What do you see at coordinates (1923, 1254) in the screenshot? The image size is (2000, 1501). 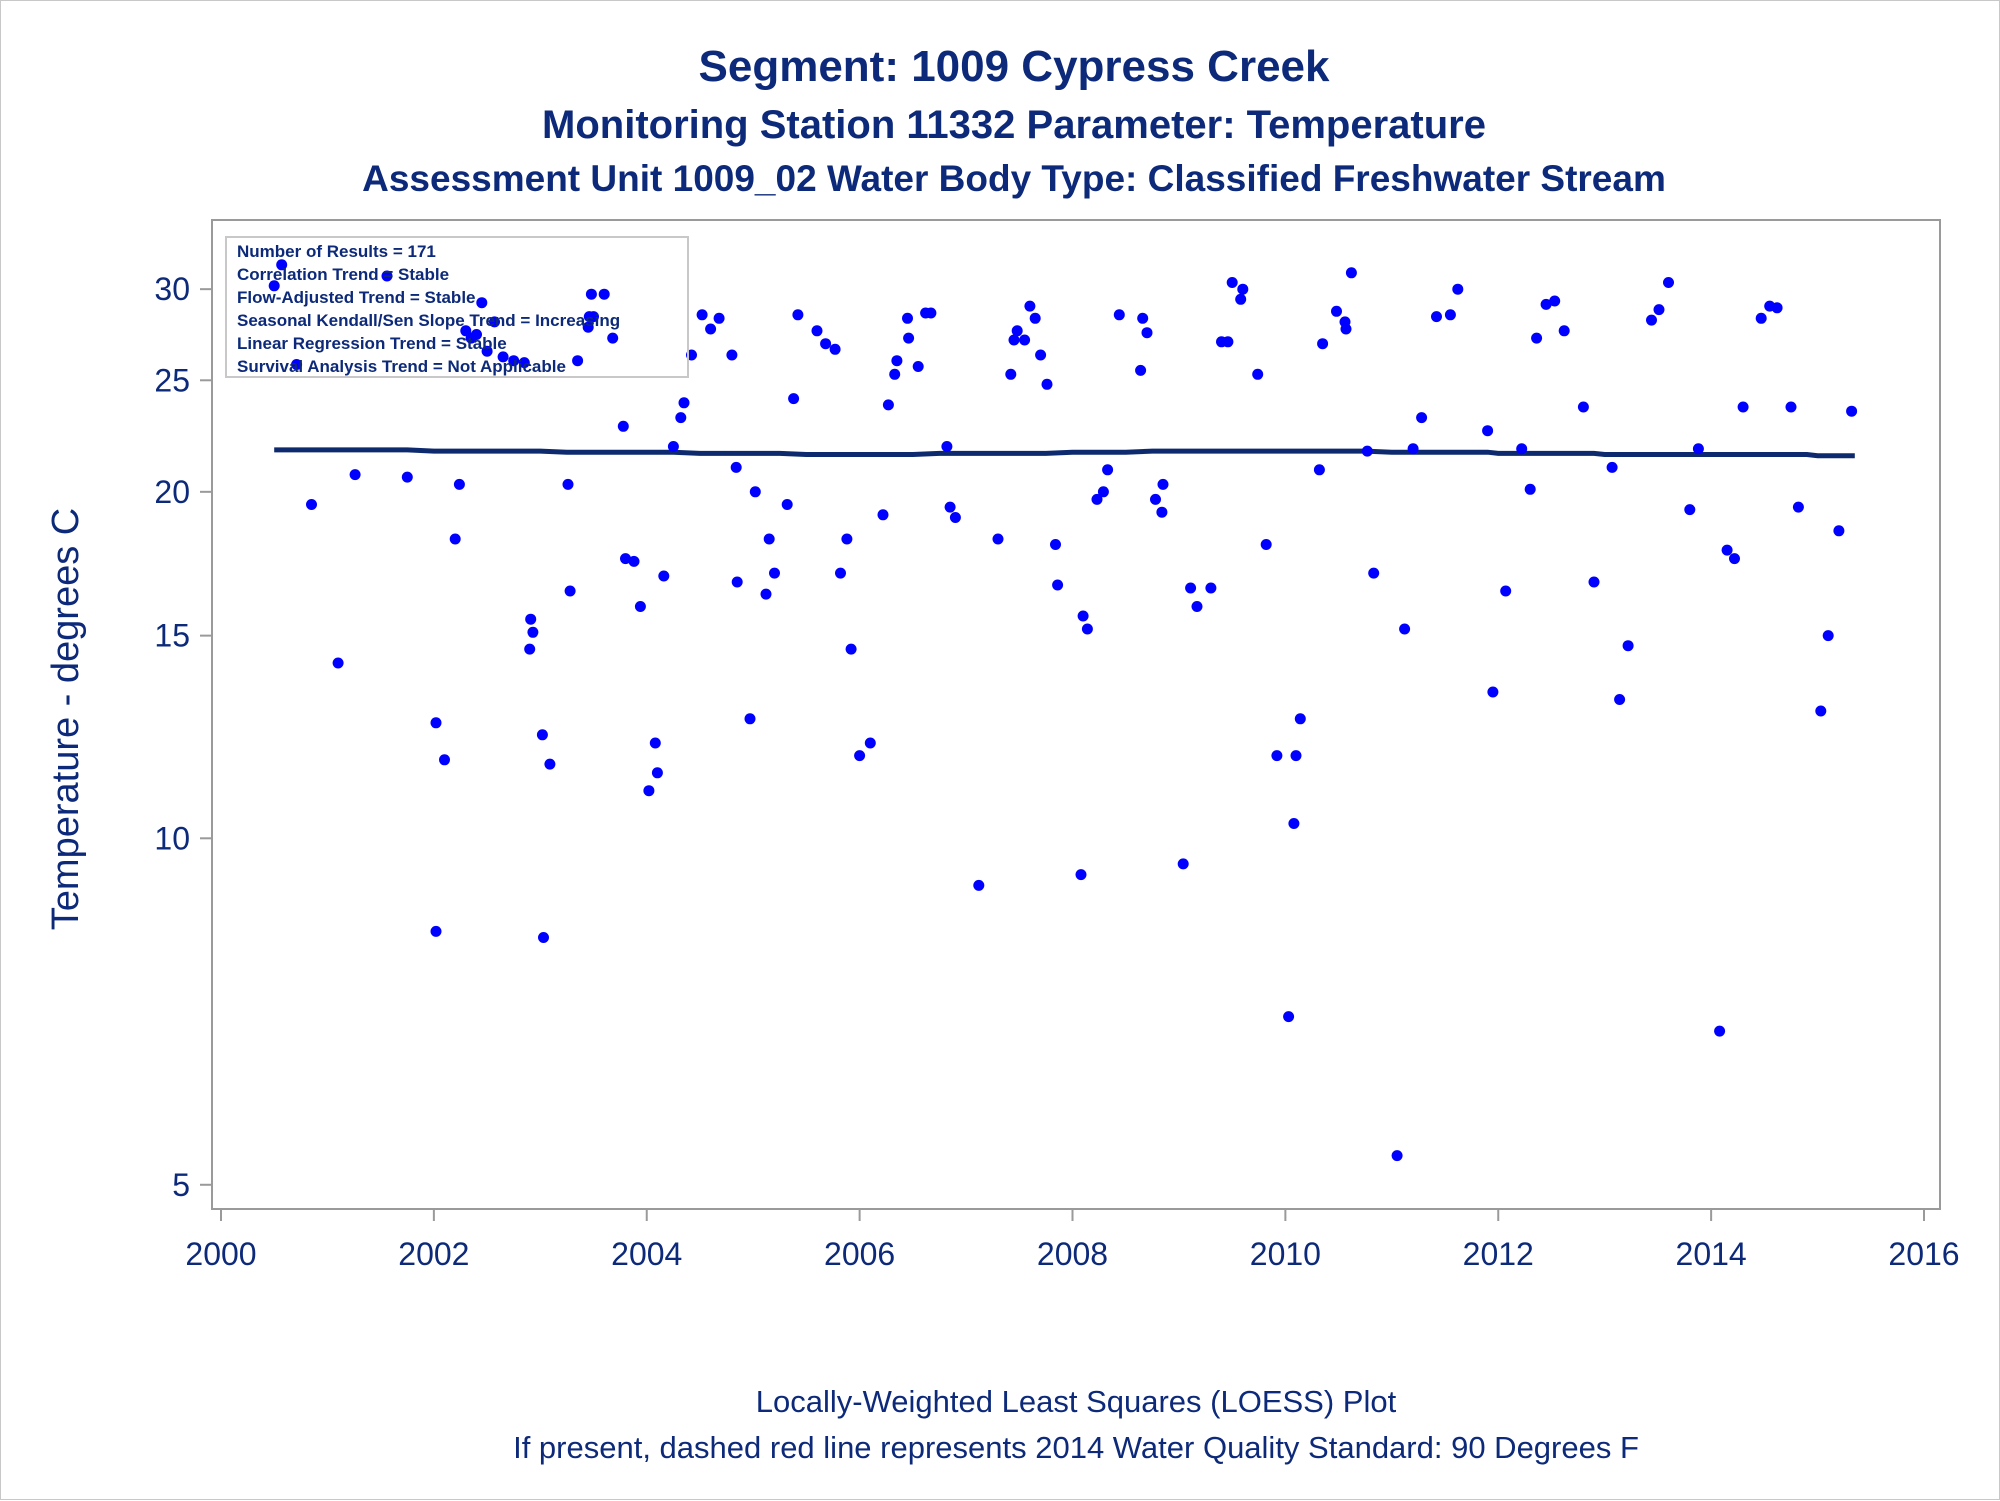 I see `x-tick-label: 2016` at bounding box center [1923, 1254].